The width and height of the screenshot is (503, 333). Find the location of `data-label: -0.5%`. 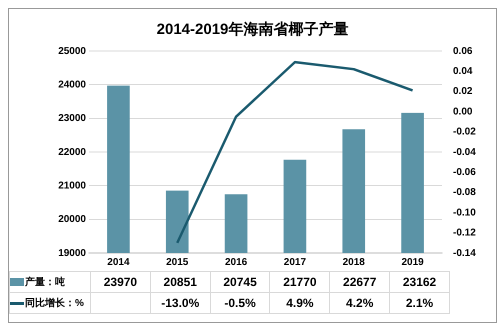

data-label: -0.5% is located at coordinates (240, 303).